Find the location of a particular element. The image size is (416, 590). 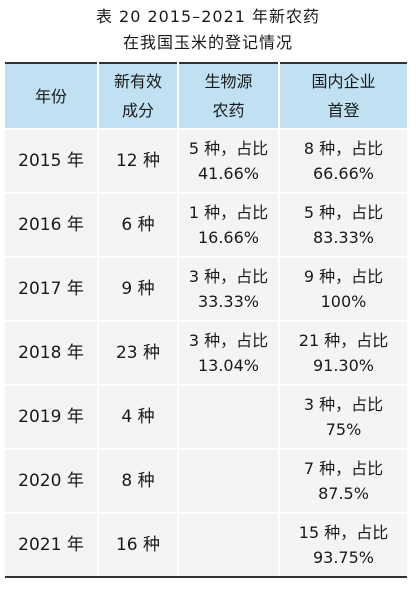

header-row: 年份 新有效 成分 生物源 农药 国内企业 首登 is located at coordinates (206, 96).